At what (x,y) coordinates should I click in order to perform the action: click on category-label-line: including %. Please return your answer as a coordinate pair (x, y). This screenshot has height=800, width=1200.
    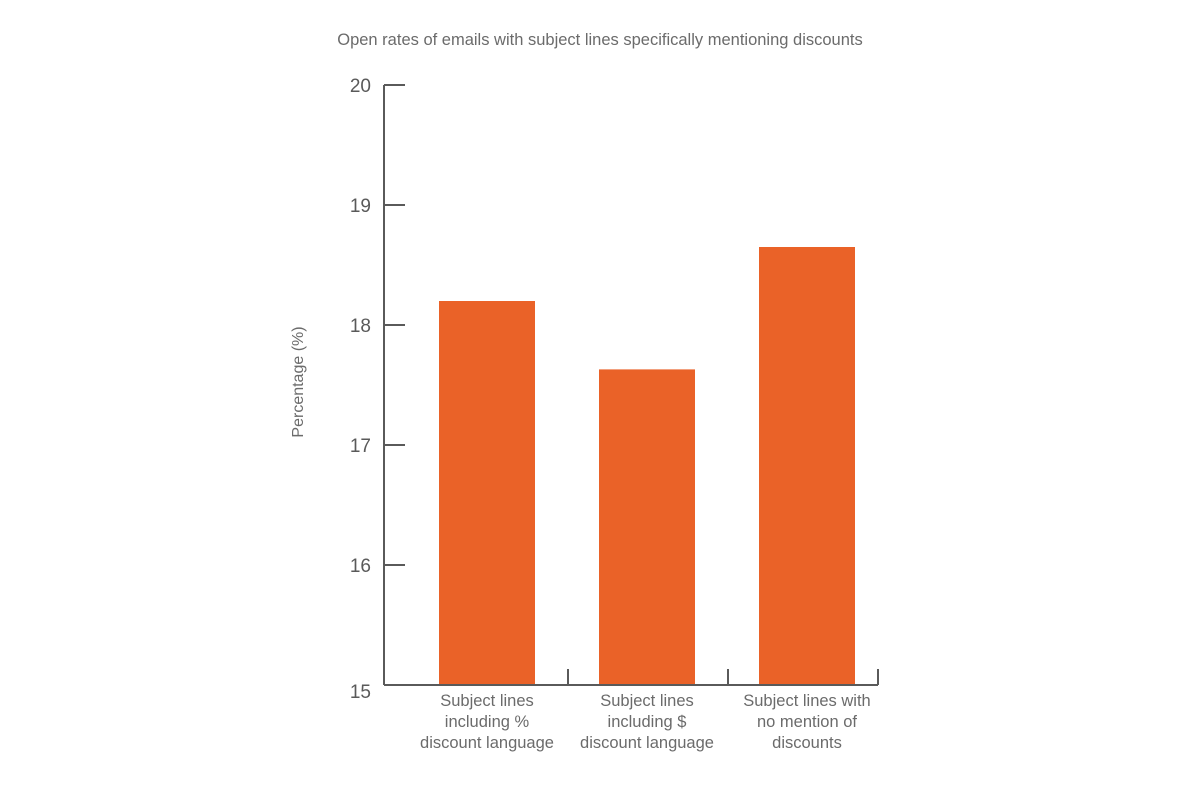
    Looking at the image, I should click on (487, 722).